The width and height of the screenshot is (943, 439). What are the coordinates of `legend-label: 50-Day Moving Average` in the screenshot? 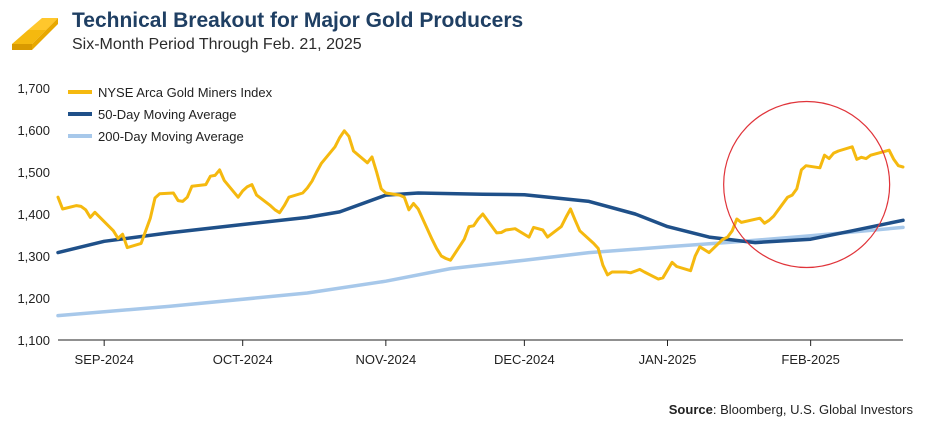 It's located at (167, 114).